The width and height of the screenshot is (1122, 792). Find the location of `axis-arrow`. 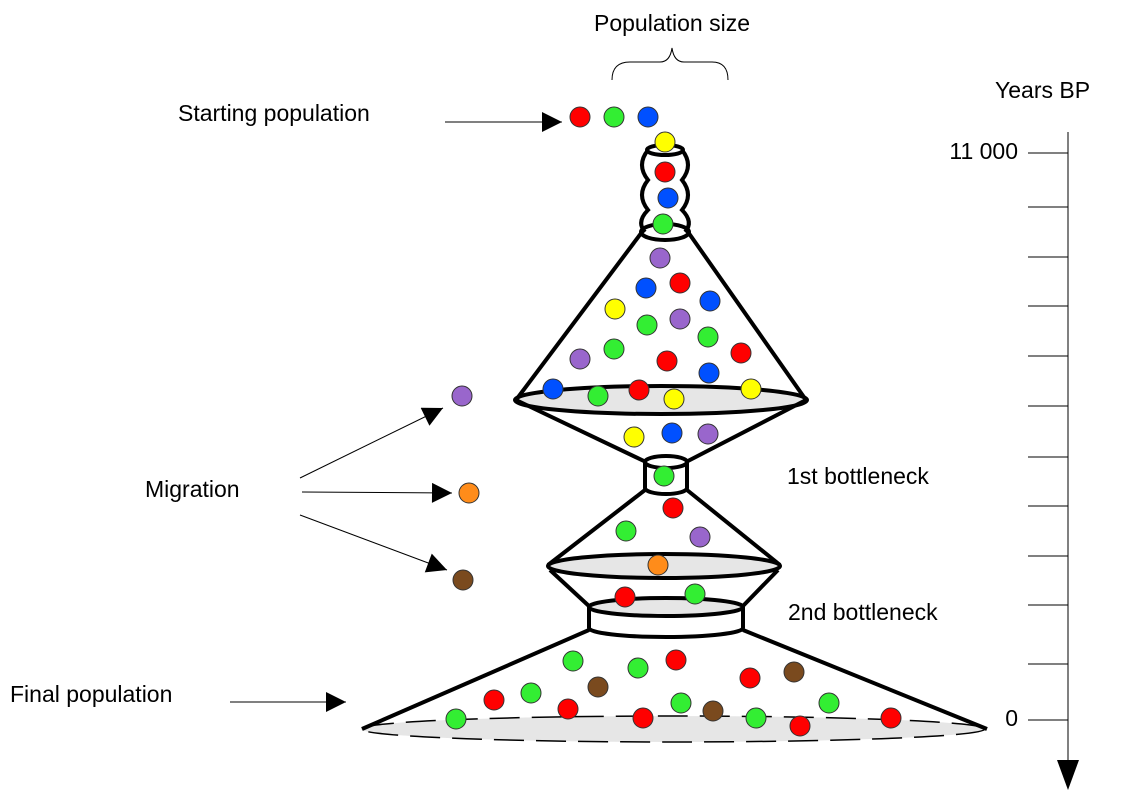

axis-arrow is located at coordinates (1068, 775).